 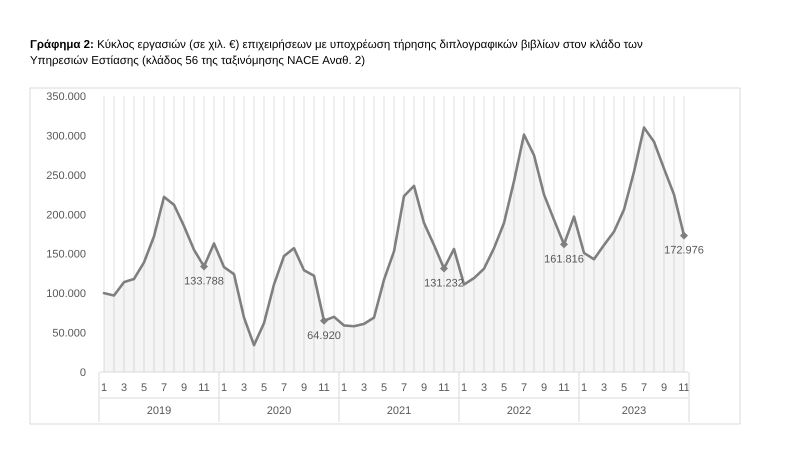 What do you see at coordinates (66, 136) in the screenshot?
I see `y-tick-label: 300.000` at bounding box center [66, 136].